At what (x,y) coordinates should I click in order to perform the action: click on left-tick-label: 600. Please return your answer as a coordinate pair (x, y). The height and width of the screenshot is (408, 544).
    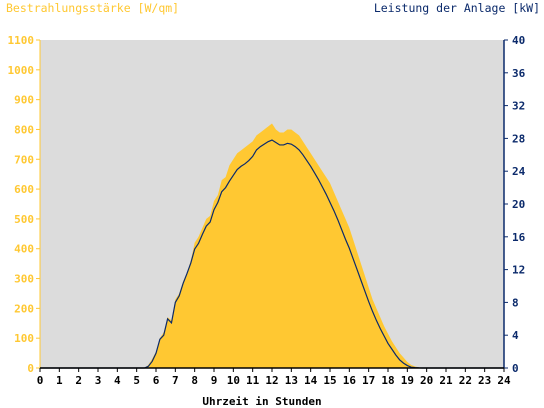
    Looking at the image, I should click on (24, 189).